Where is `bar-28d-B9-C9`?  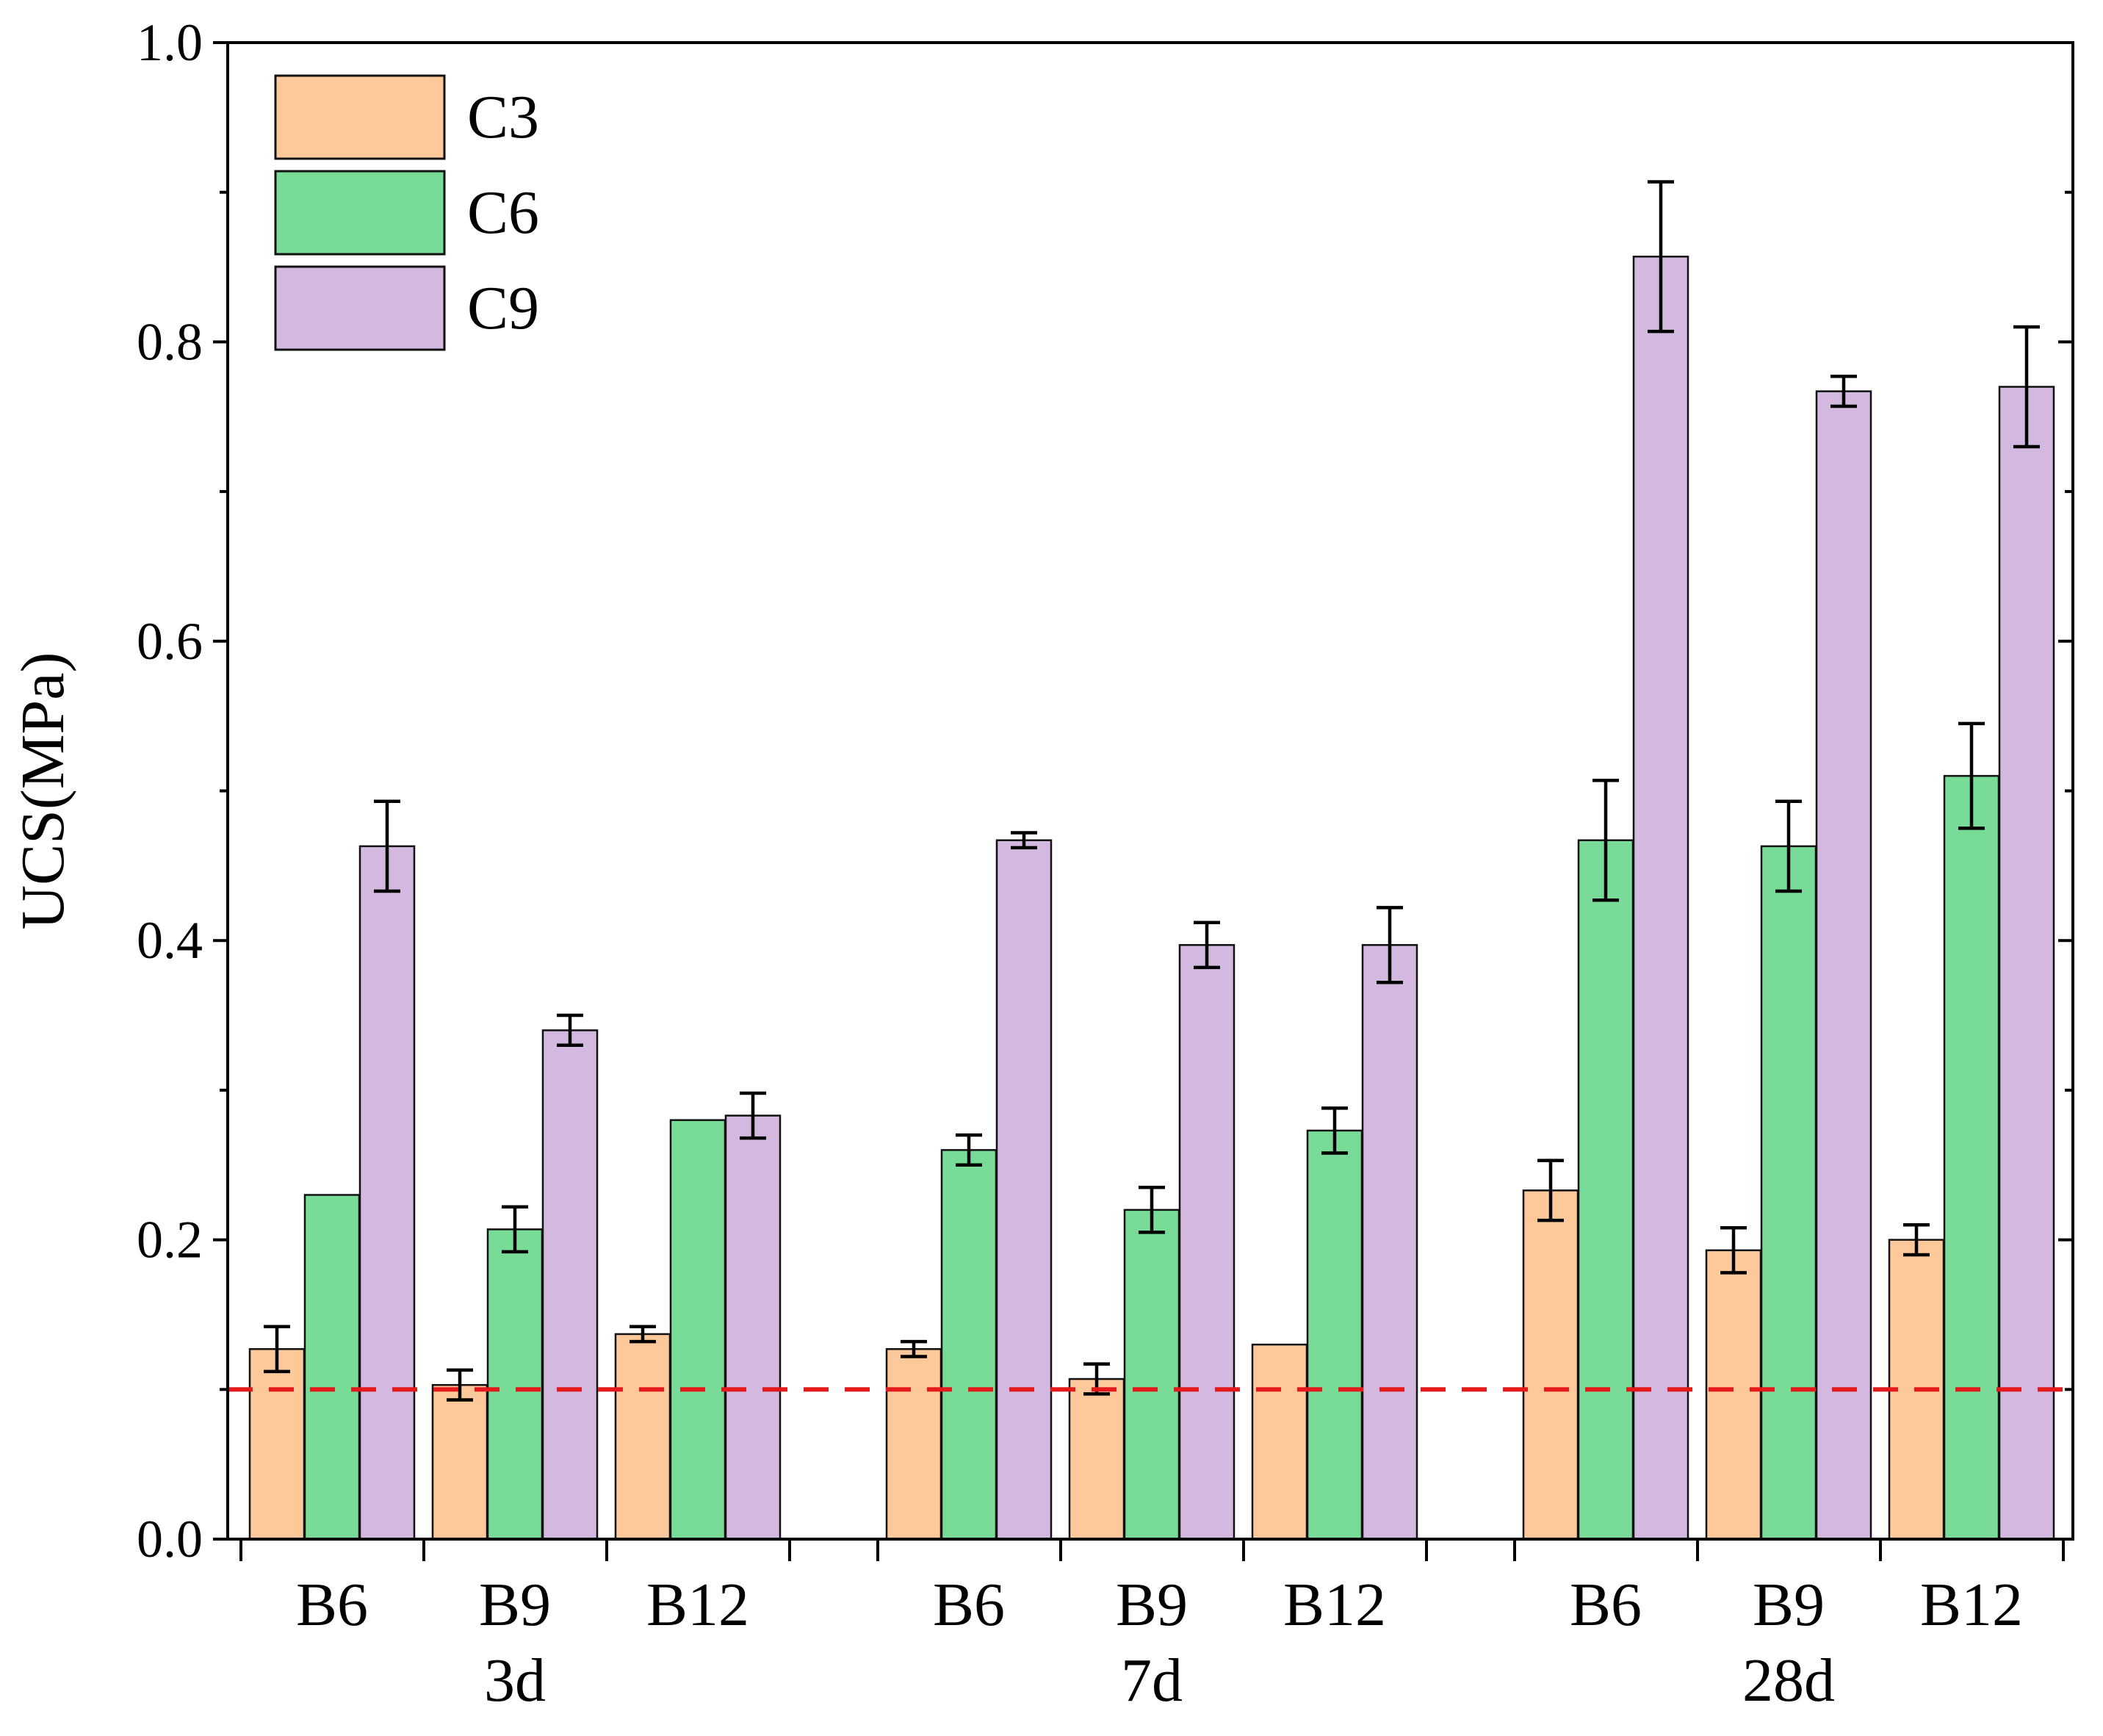
bar-28d-B9-C9 is located at coordinates (1843, 965).